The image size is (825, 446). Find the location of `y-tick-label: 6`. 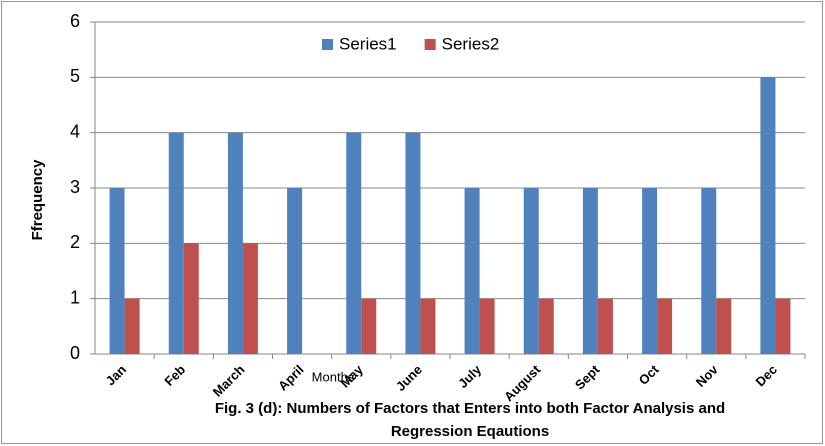

y-tick-label: 6 is located at coordinates (75, 21).